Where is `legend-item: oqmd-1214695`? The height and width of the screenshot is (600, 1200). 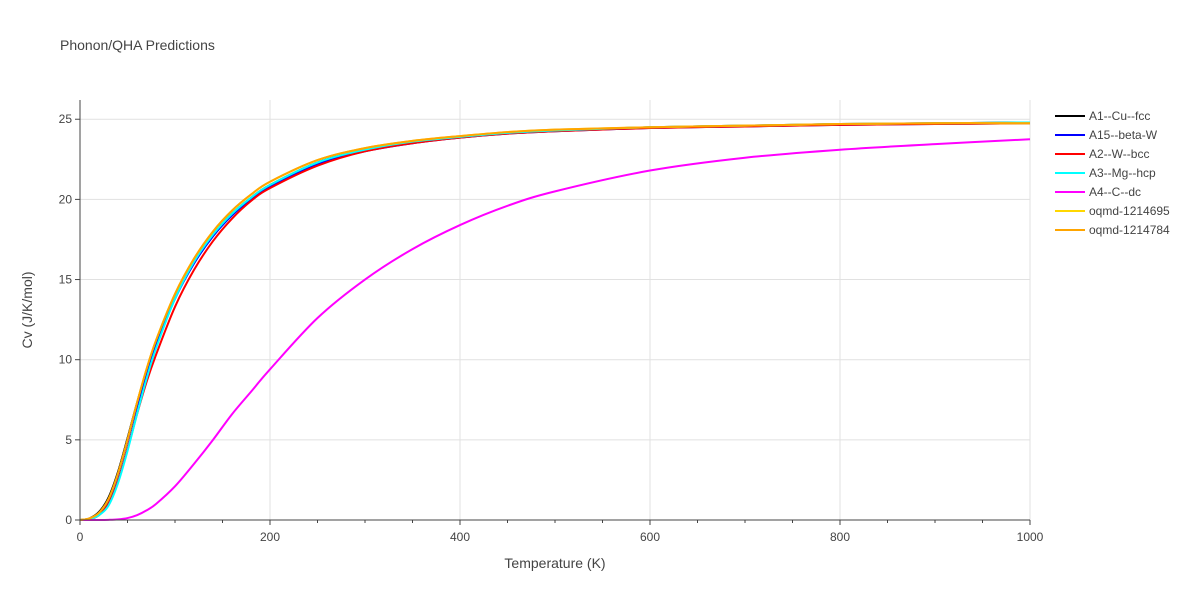 legend-item: oqmd-1214695 is located at coordinates (1112, 211).